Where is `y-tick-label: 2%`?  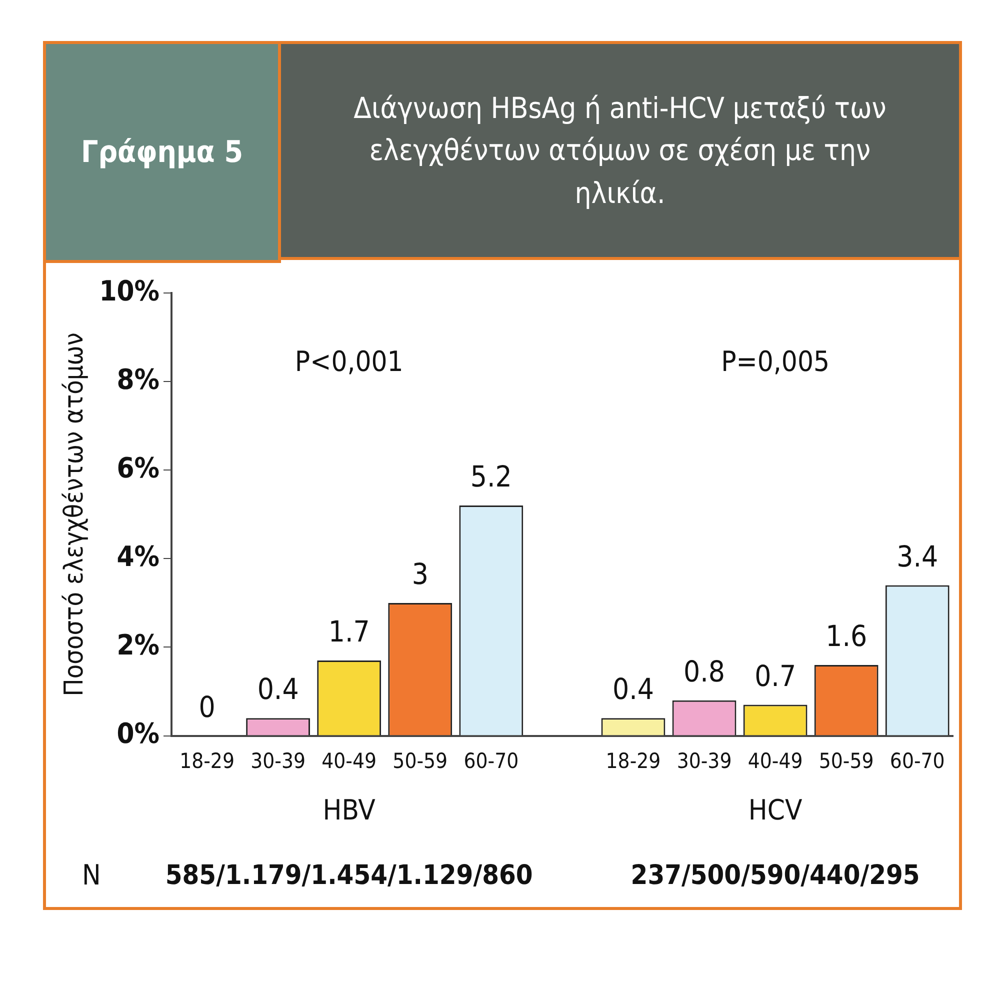
y-tick-label: 2% is located at coordinates (138, 645).